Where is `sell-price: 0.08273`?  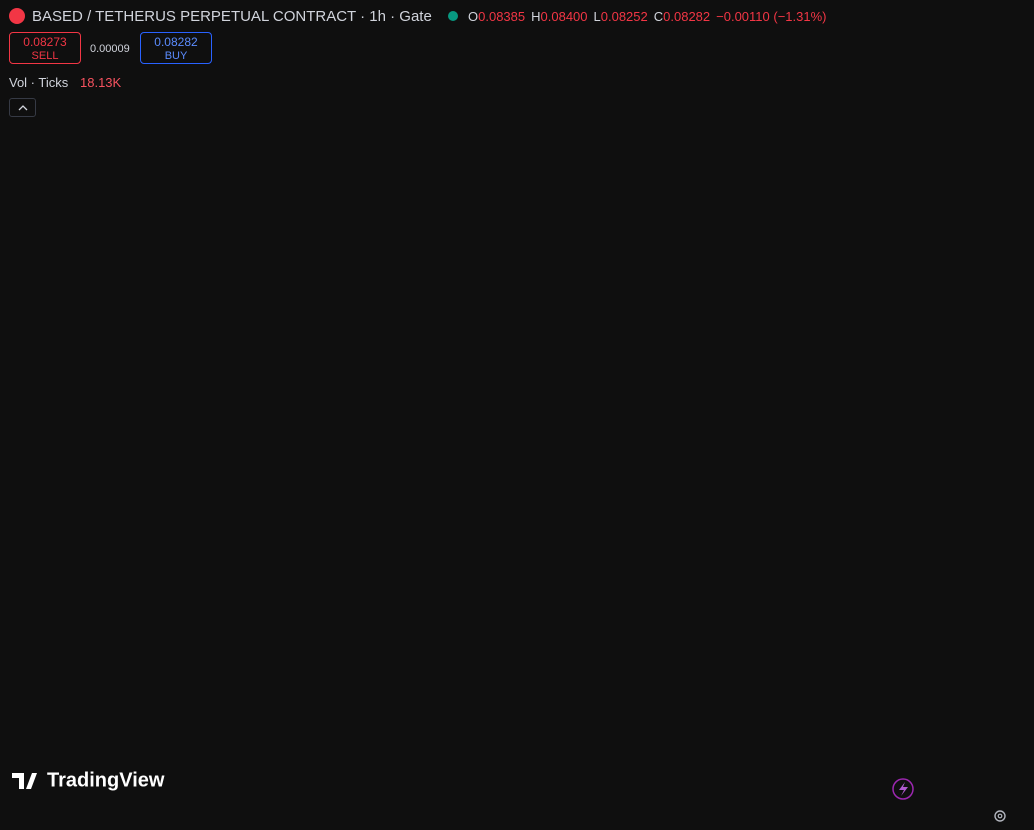
sell-price: 0.08273 is located at coordinates (45, 42).